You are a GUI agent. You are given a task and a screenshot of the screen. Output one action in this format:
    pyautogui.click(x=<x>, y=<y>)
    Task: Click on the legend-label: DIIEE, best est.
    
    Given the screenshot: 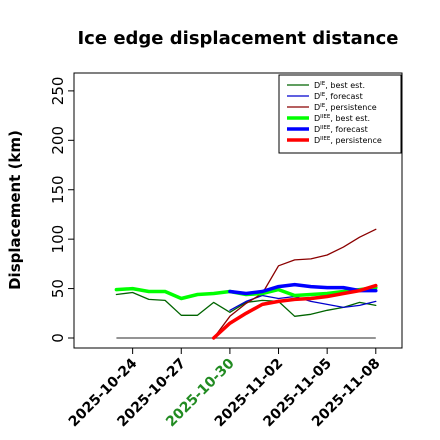 What is the action you would take?
    pyautogui.click(x=342, y=118)
    